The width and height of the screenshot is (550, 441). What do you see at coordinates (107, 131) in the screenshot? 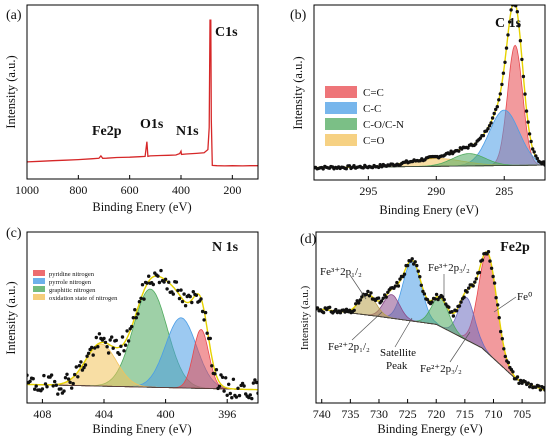
I see `panel-a-annot-fe2p: Fe2p` at bounding box center [107, 131].